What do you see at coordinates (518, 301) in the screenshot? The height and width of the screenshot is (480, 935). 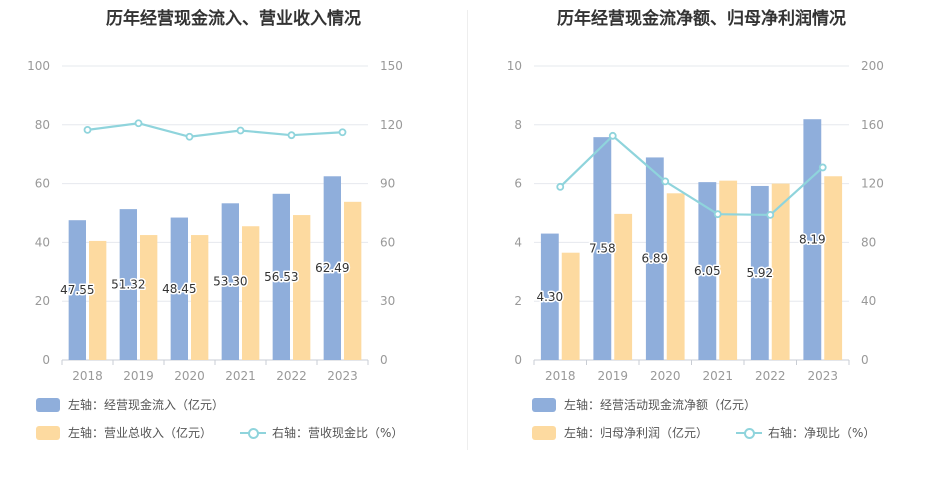 I see `y-left-tick-label: 2` at bounding box center [518, 301].